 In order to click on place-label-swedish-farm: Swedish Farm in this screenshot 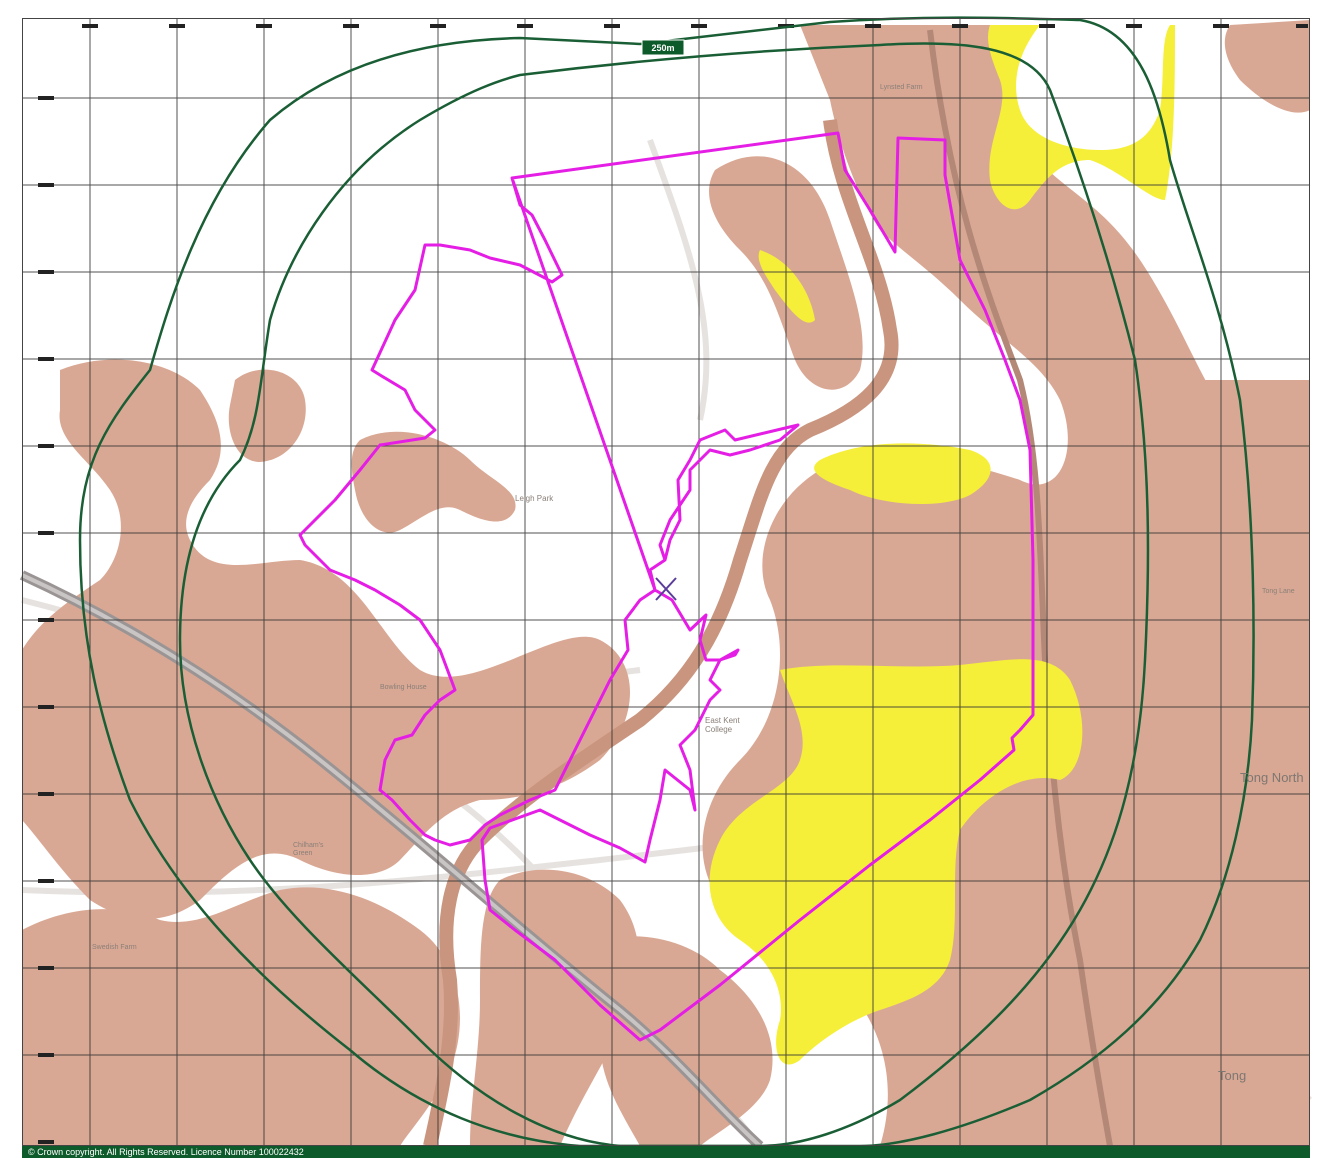, I will do `click(114, 947)`.